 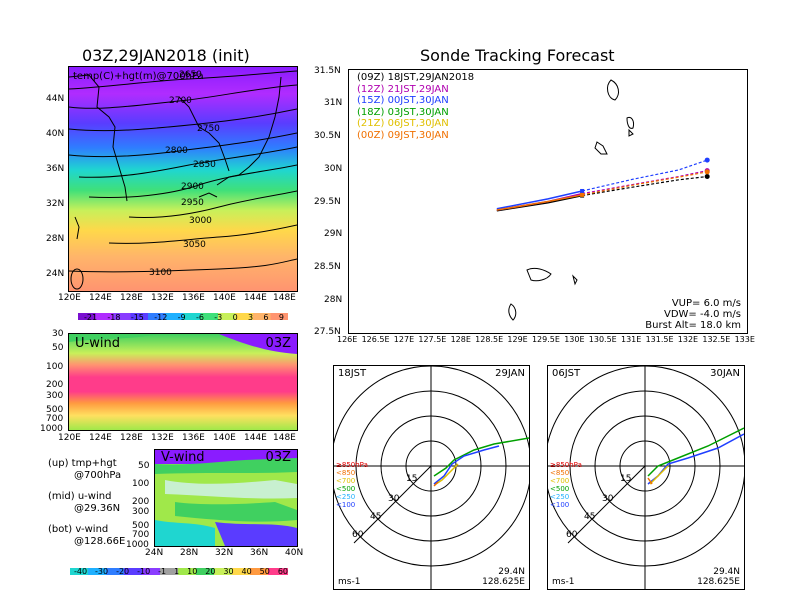 What do you see at coordinates (327, 71) in the screenshot?
I see `lat-tick: 31.5N` at bounding box center [327, 71].